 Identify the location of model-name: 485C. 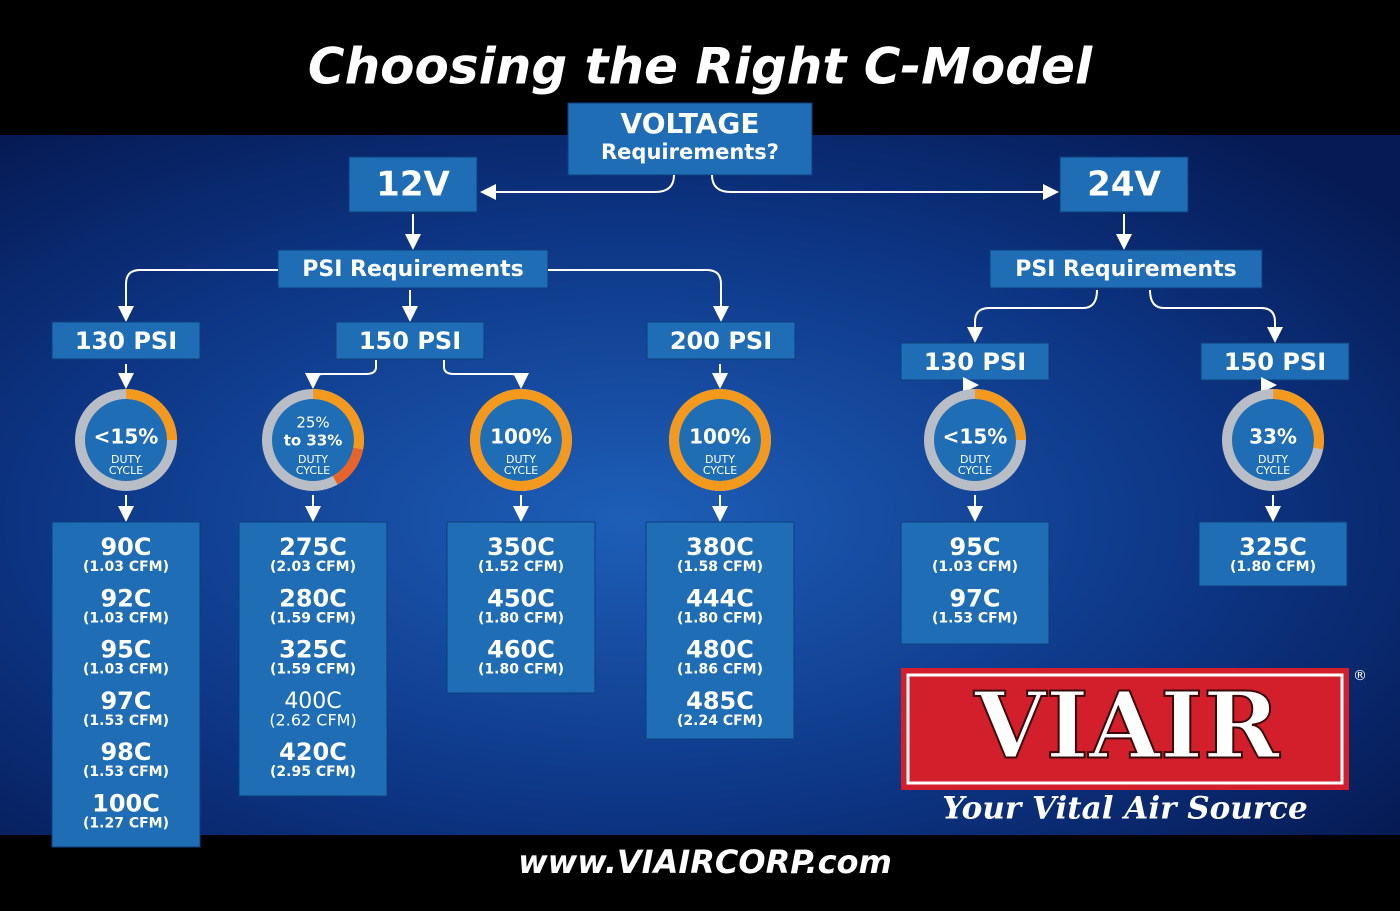
(720, 701).